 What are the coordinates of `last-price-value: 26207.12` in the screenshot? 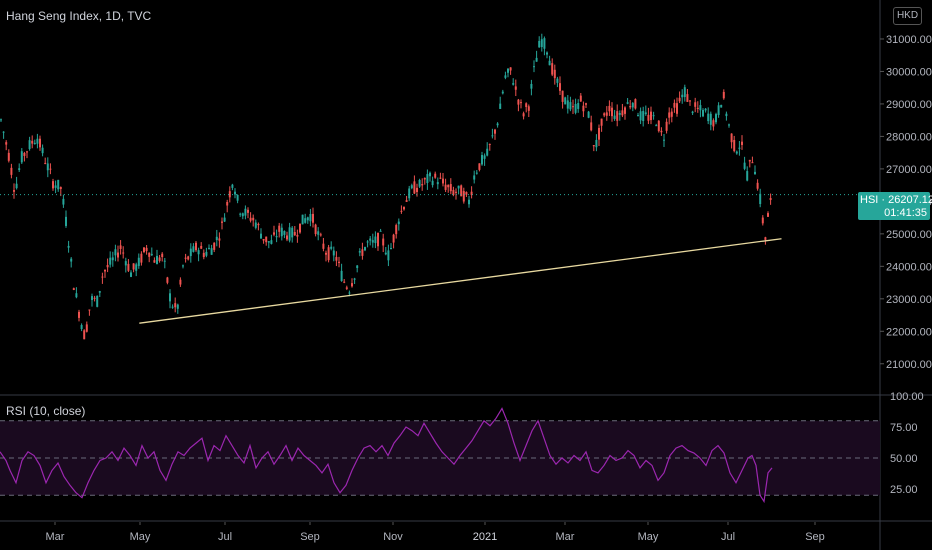 It's located at (910, 200).